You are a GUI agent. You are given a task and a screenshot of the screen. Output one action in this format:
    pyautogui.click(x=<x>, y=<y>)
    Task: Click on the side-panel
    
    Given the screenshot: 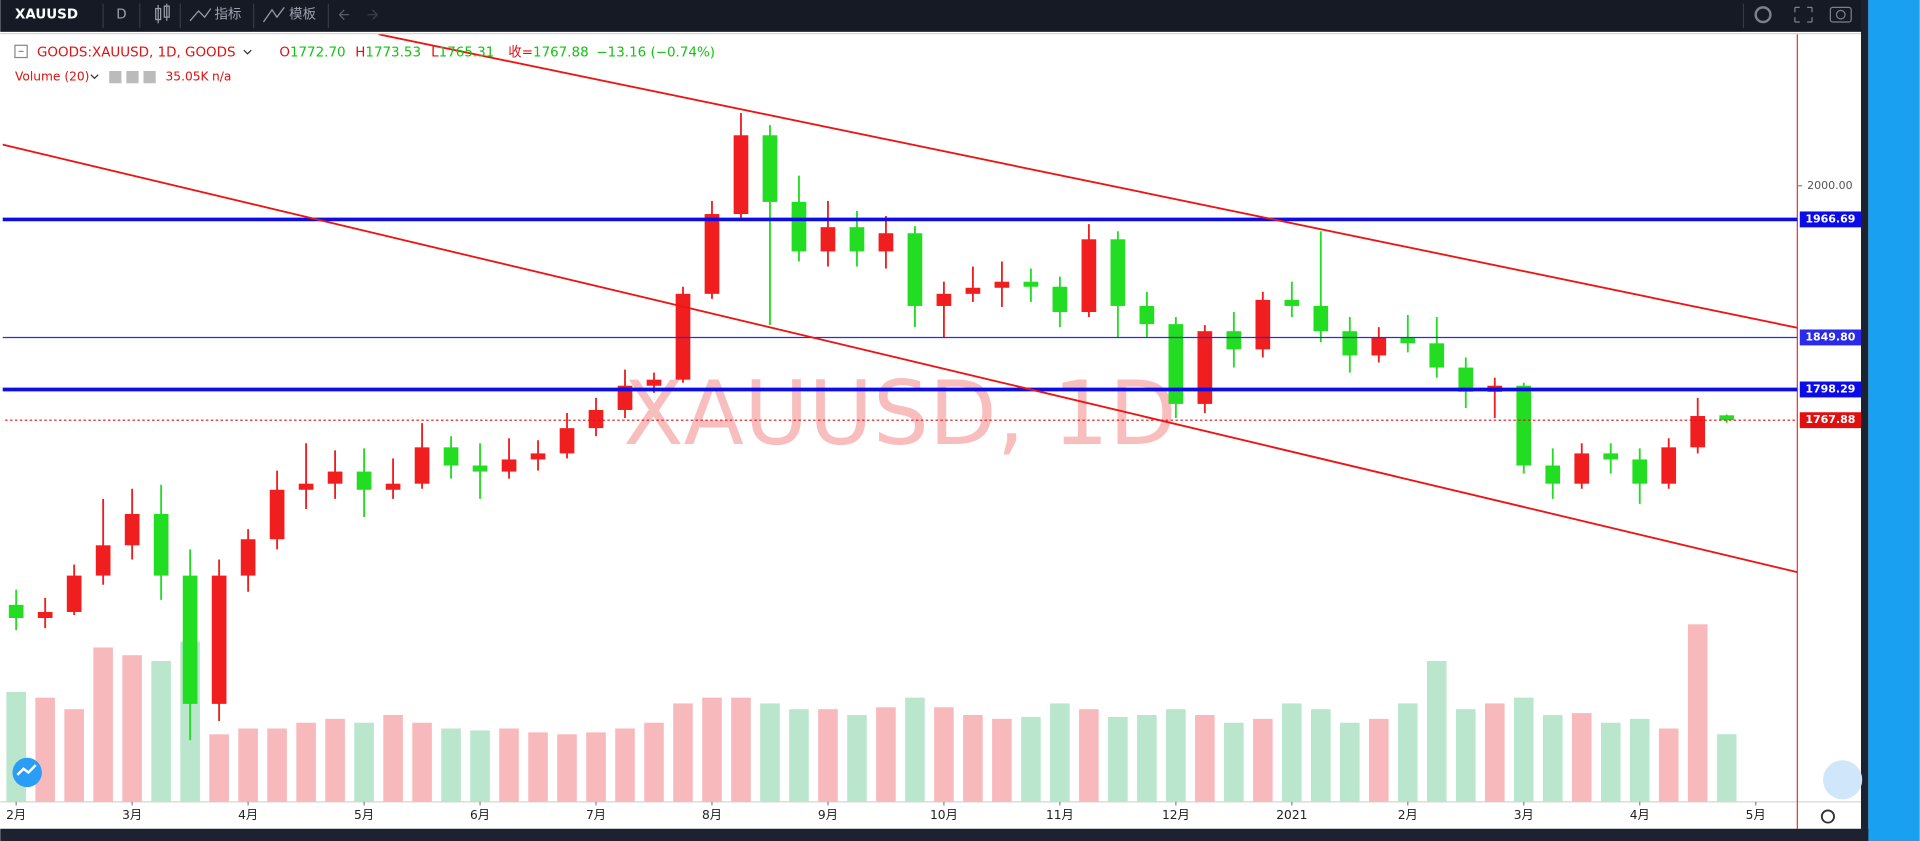 What is the action you would take?
    pyautogui.click(x=1894, y=420)
    